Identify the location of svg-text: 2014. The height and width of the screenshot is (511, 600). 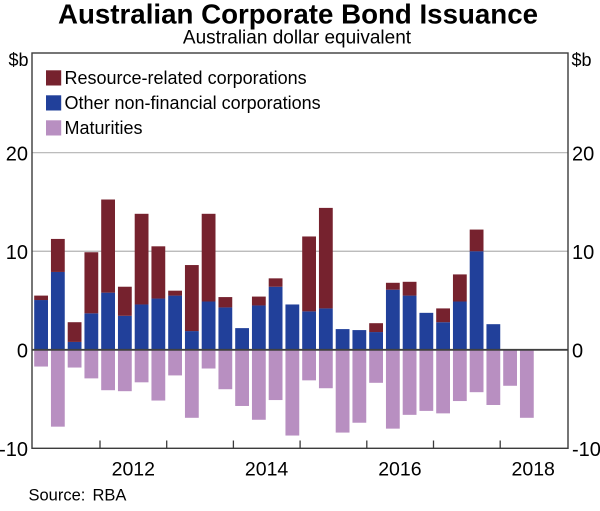
(267, 470).